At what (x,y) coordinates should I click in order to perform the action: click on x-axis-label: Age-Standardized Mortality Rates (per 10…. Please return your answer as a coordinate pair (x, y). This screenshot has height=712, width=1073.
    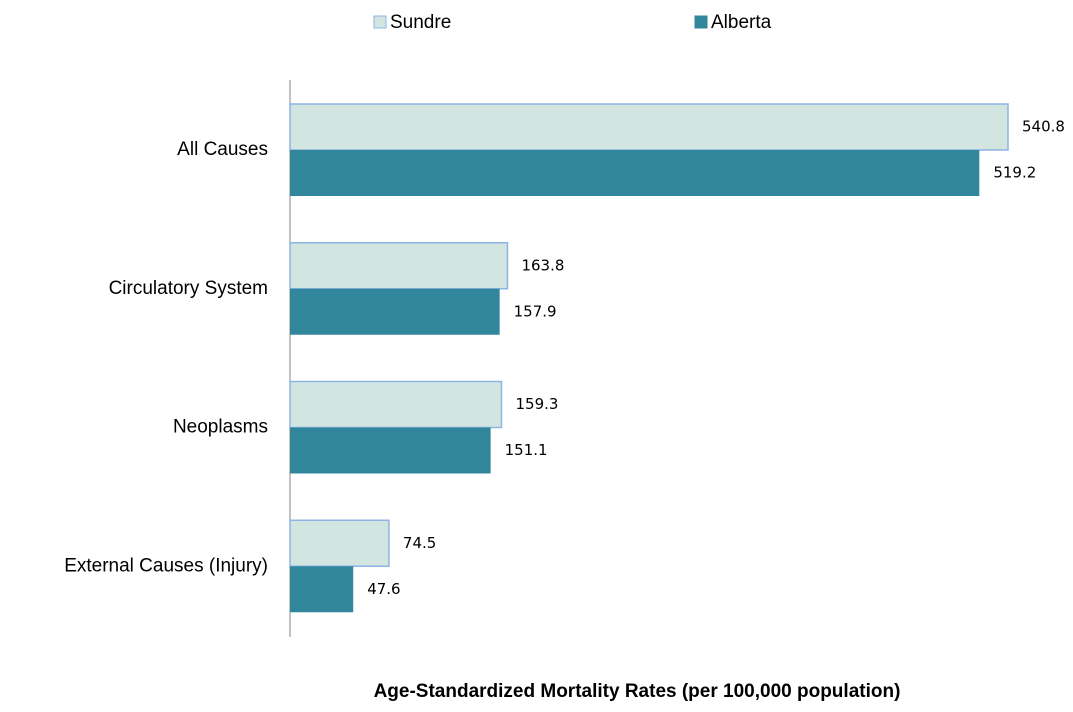
    Looking at the image, I should click on (637, 691).